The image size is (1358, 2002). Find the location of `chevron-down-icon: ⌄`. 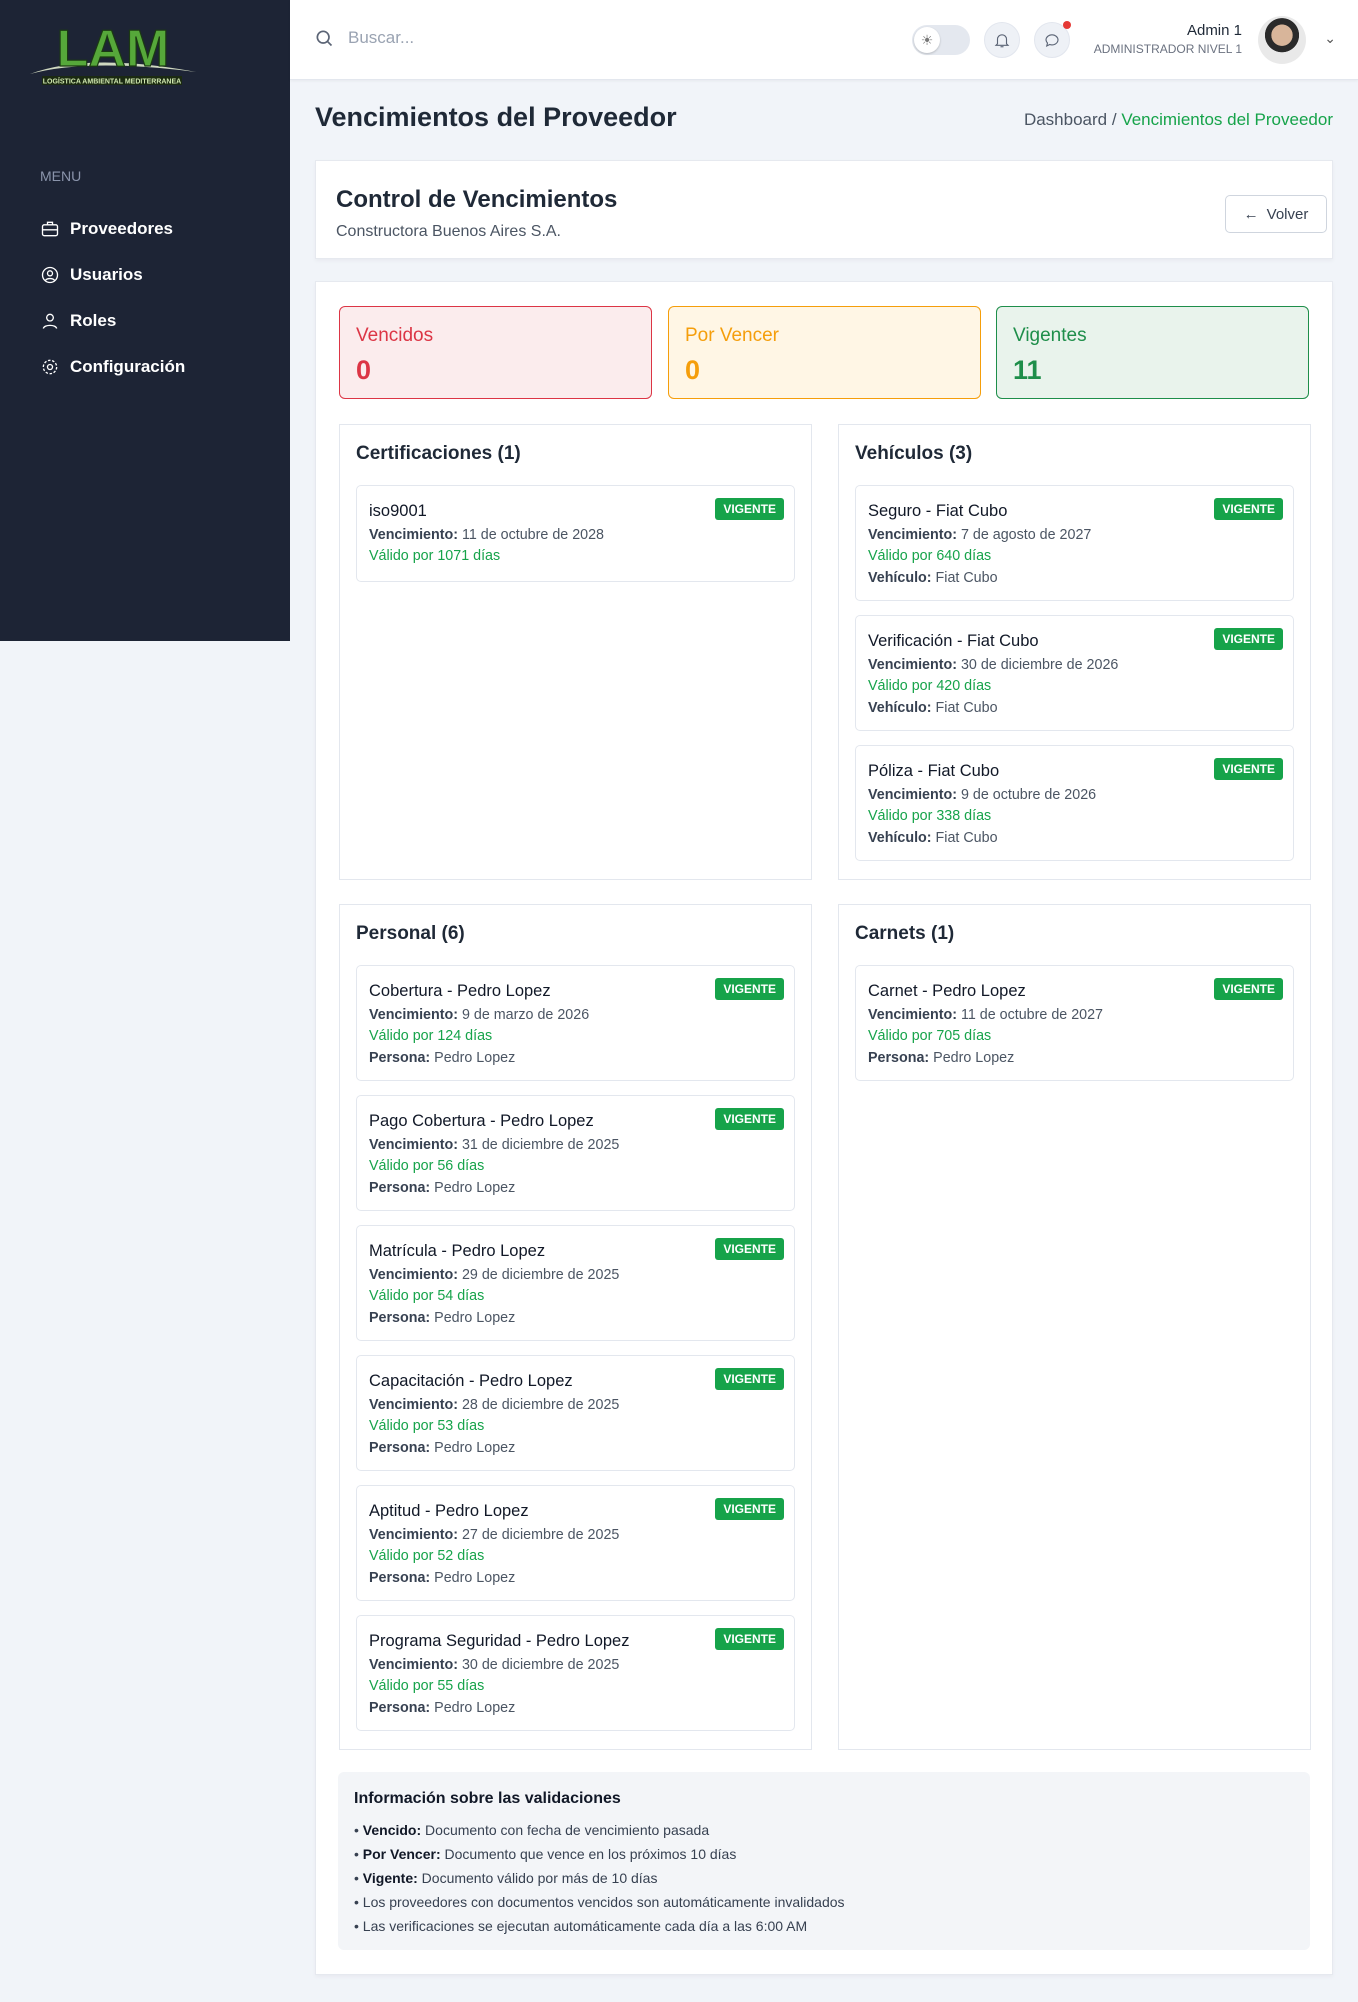

chevron-down-icon: ⌄ is located at coordinates (1330, 38).